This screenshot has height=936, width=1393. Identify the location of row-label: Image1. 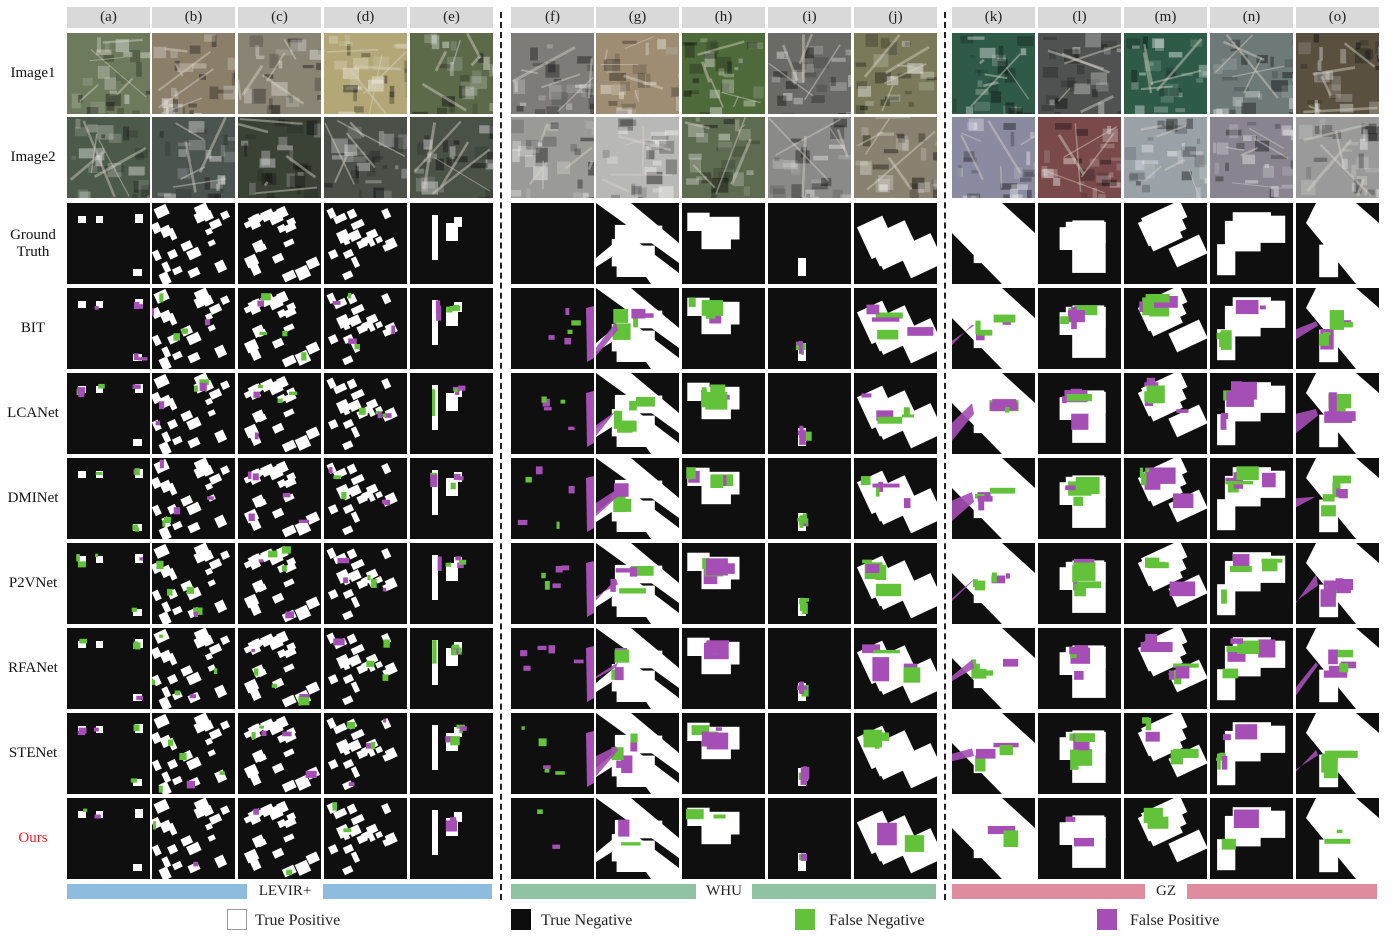
(33, 73).